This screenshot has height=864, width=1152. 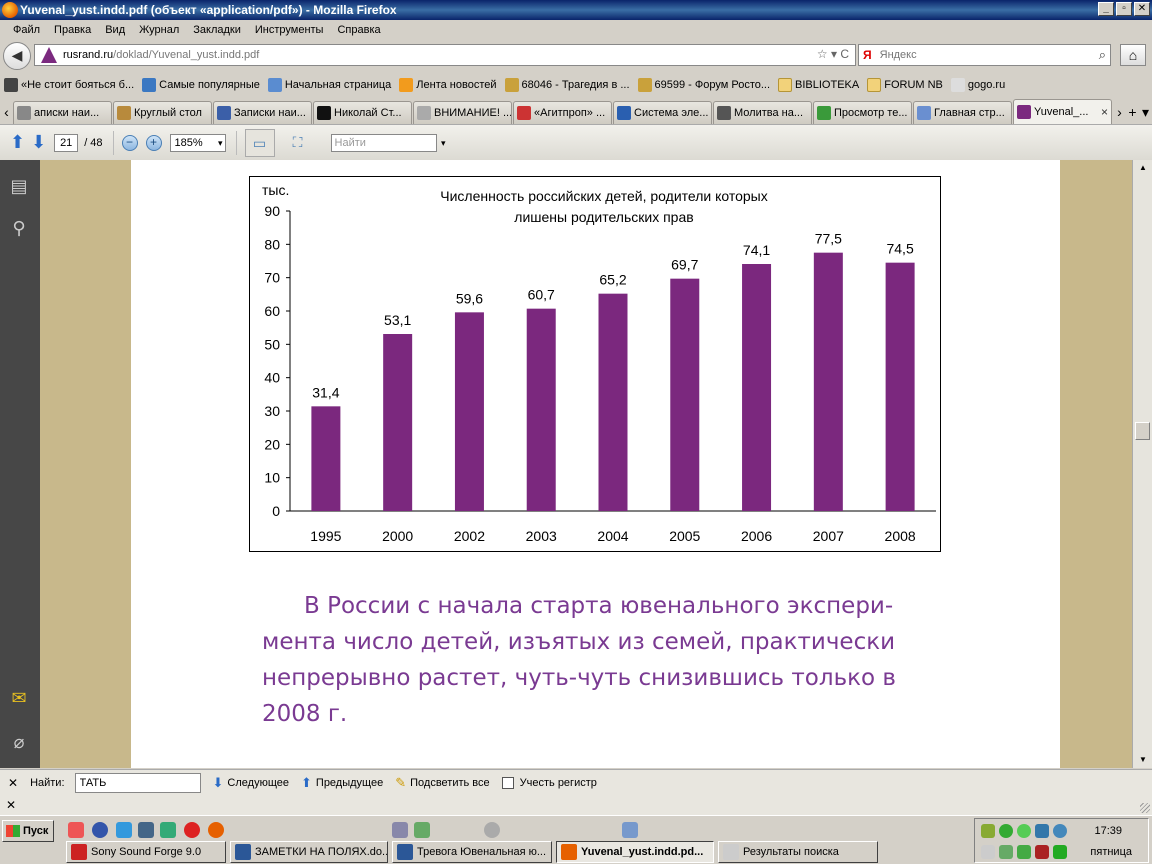 What do you see at coordinates (162, 112) in the screenshot?
I see `tab: Круглый стол` at bounding box center [162, 112].